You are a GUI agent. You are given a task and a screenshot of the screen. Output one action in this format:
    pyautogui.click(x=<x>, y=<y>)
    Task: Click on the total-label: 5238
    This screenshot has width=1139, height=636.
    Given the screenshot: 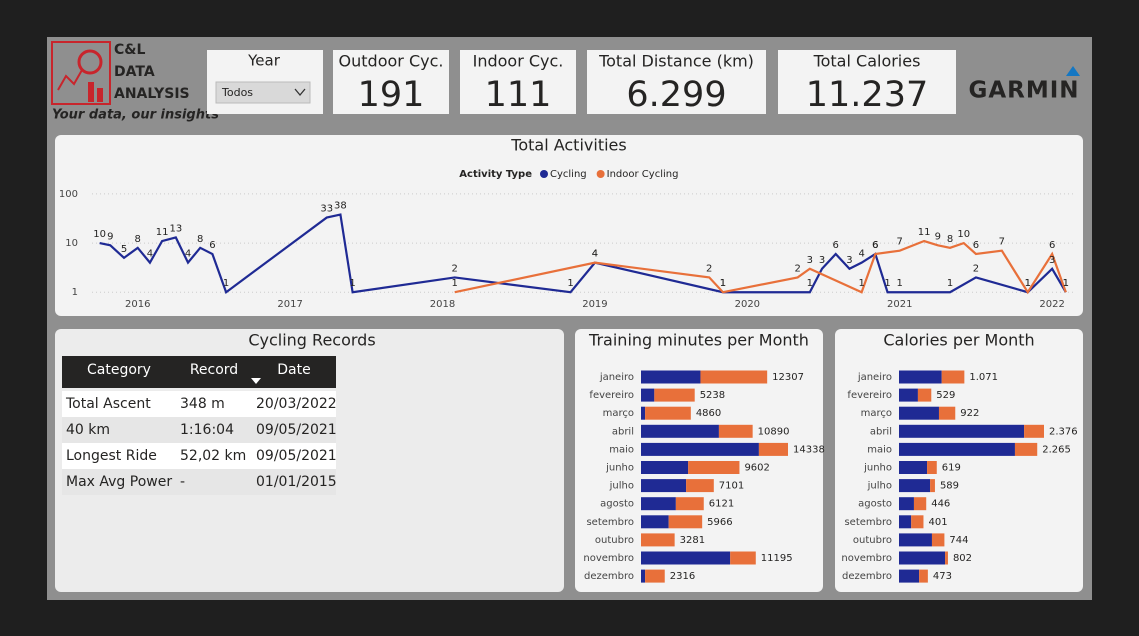 What is the action you would take?
    pyautogui.click(x=712, y=395)
    